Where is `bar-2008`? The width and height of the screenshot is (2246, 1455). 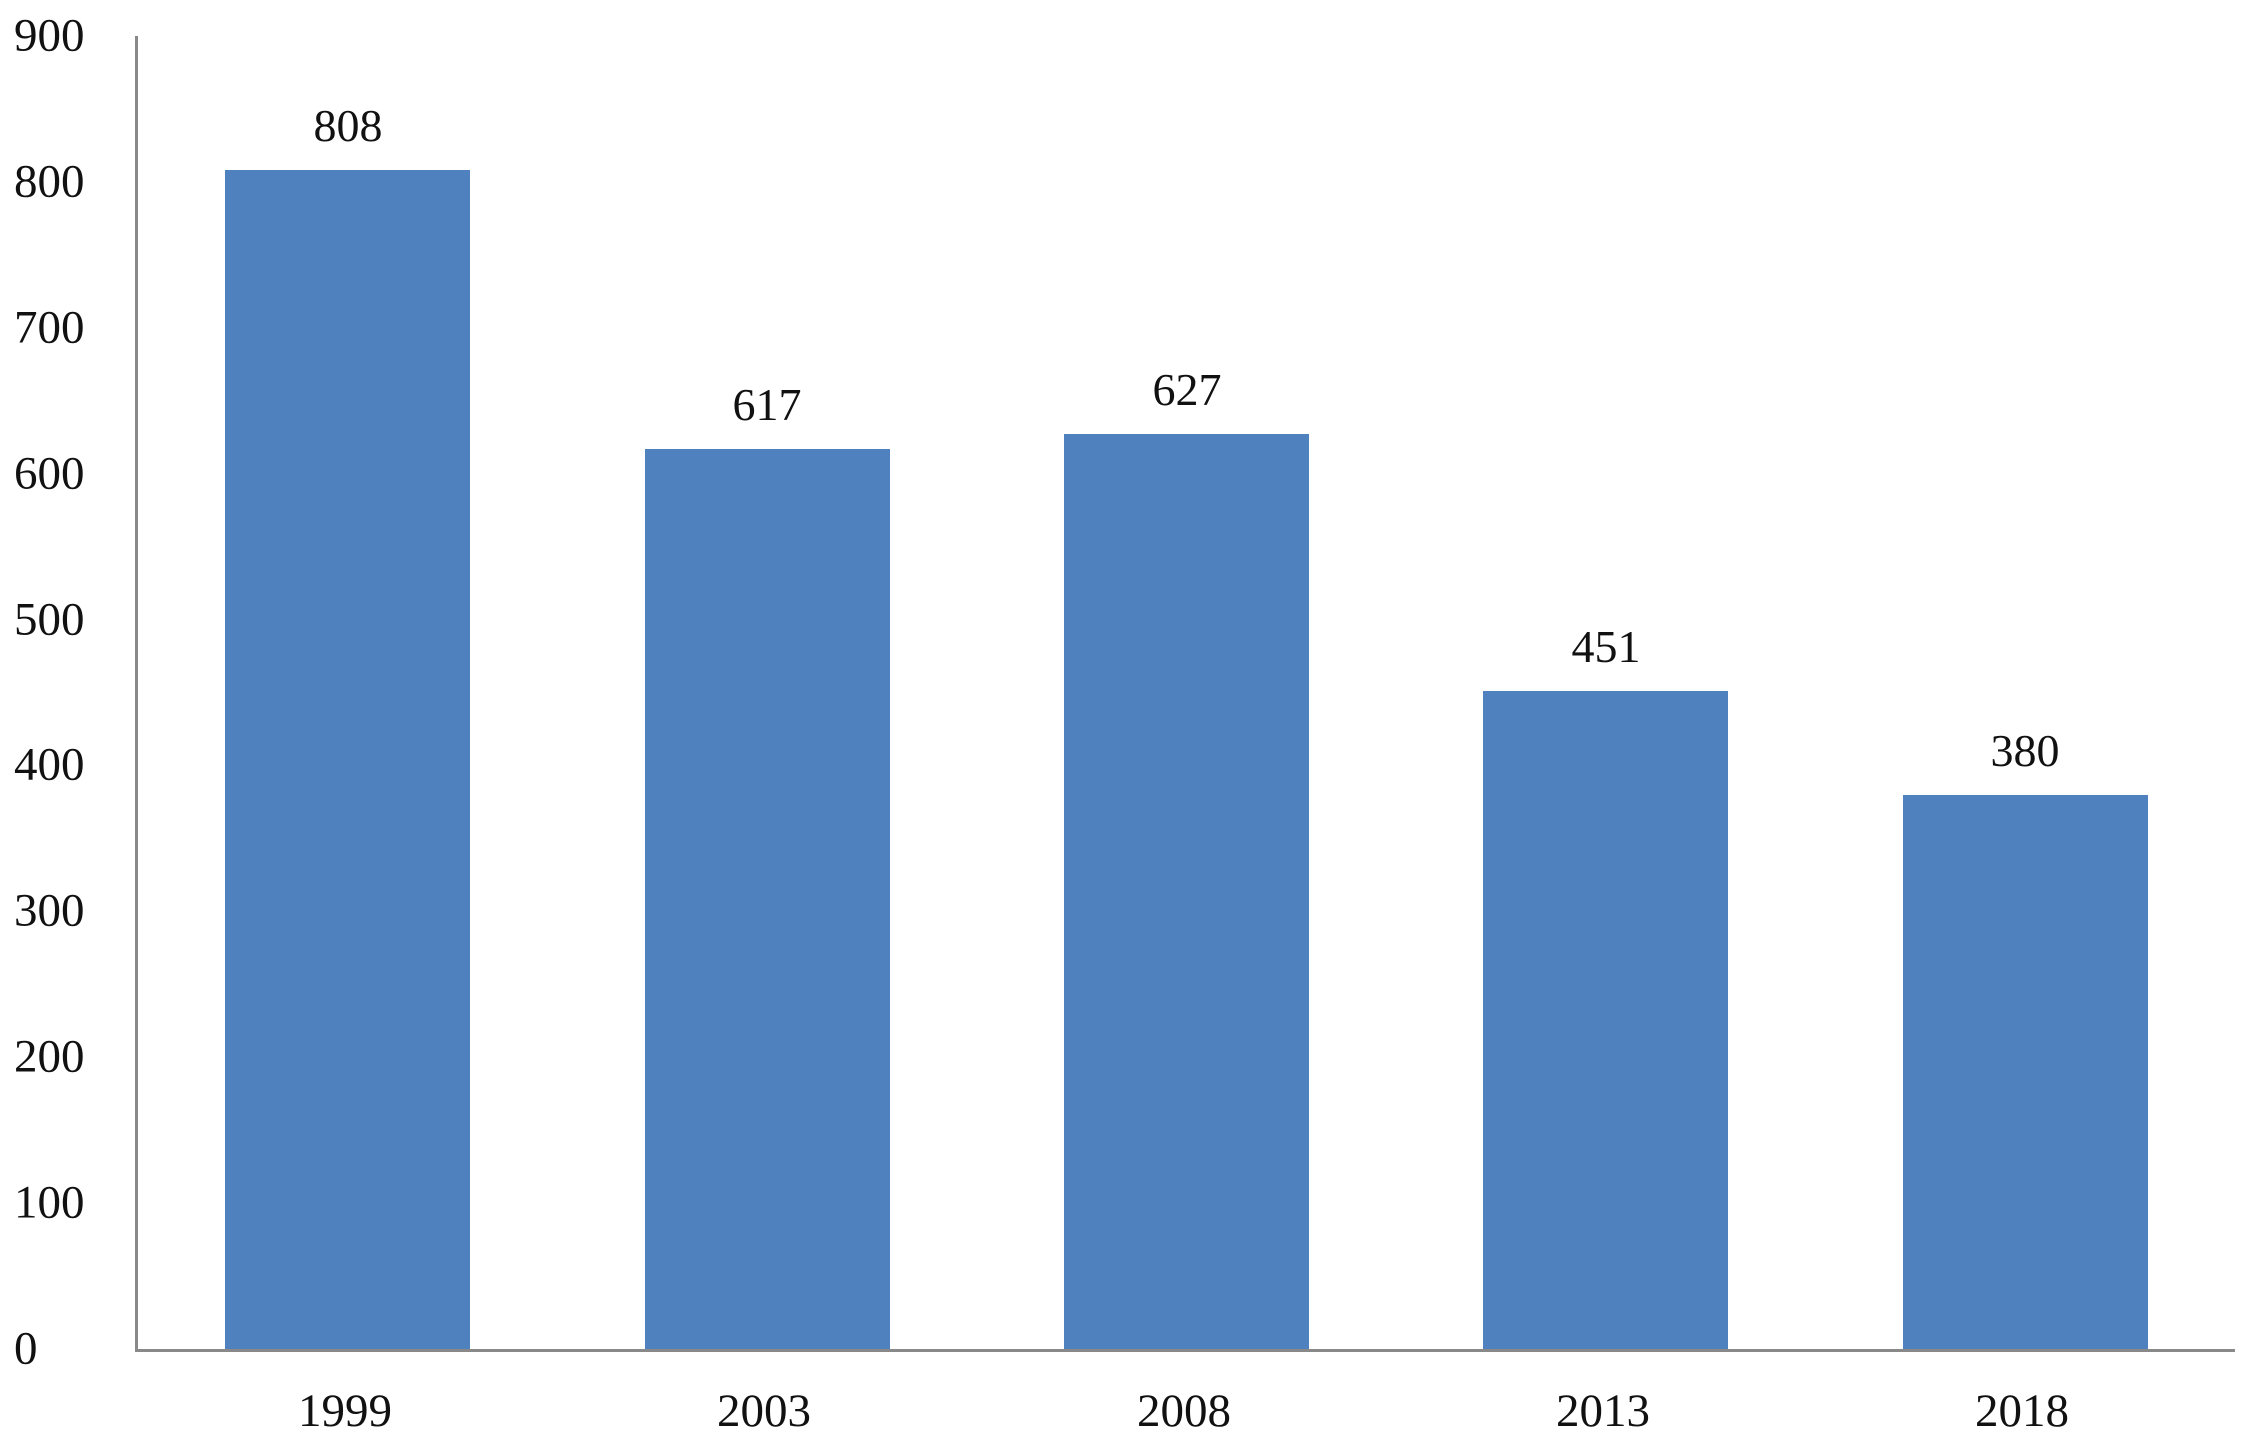
bar-2008 is located at coordinates (1186, 891).